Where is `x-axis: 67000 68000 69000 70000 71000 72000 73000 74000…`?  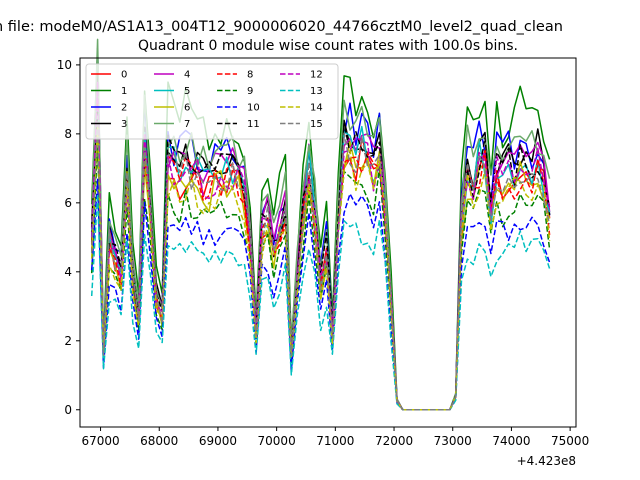
x-axis: 67000 68000 69000 70000 71000 72000 73000 74000… is located at coordinates (335, 437).